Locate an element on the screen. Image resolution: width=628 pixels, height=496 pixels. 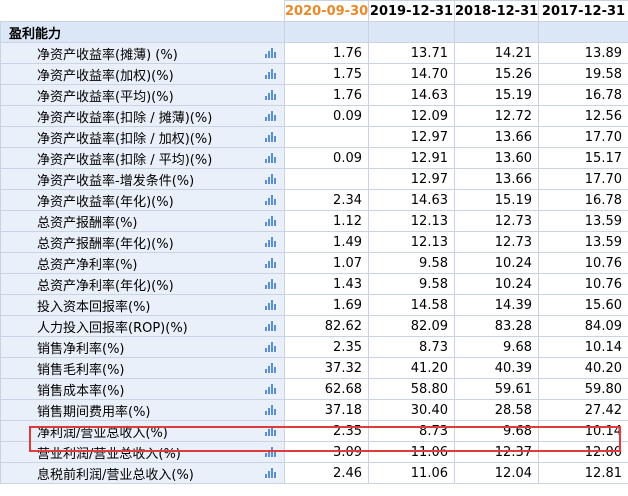
value-cell: 14.21 is located at coordinates (496, 53).